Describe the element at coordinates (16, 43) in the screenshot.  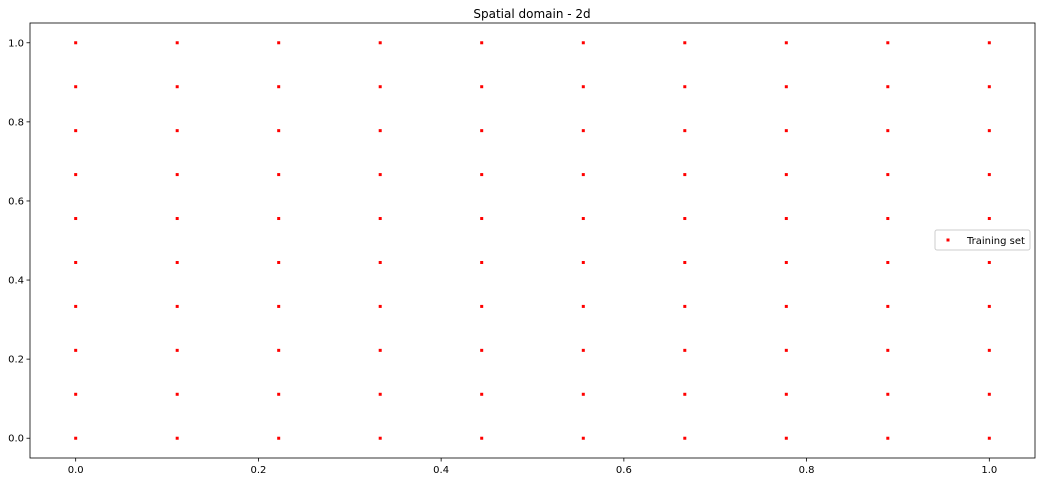
I see `y-tick-label: 1.0` at that location.